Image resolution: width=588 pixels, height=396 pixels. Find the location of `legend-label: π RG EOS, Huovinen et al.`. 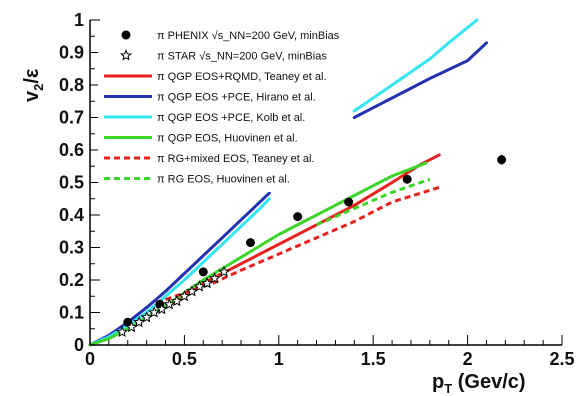

legend-label: π RG EOS, Huovinen et al. is located at coordinates (223, 180).